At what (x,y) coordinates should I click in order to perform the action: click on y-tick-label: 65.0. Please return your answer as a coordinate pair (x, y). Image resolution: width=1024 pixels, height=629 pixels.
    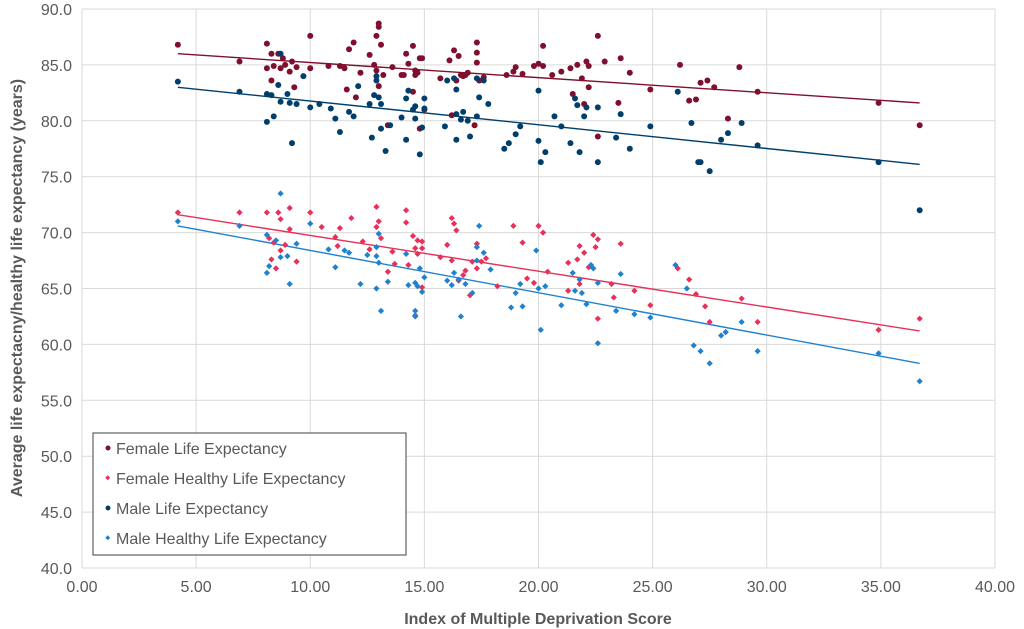
    Looking at the image, I should click on (56, 290).